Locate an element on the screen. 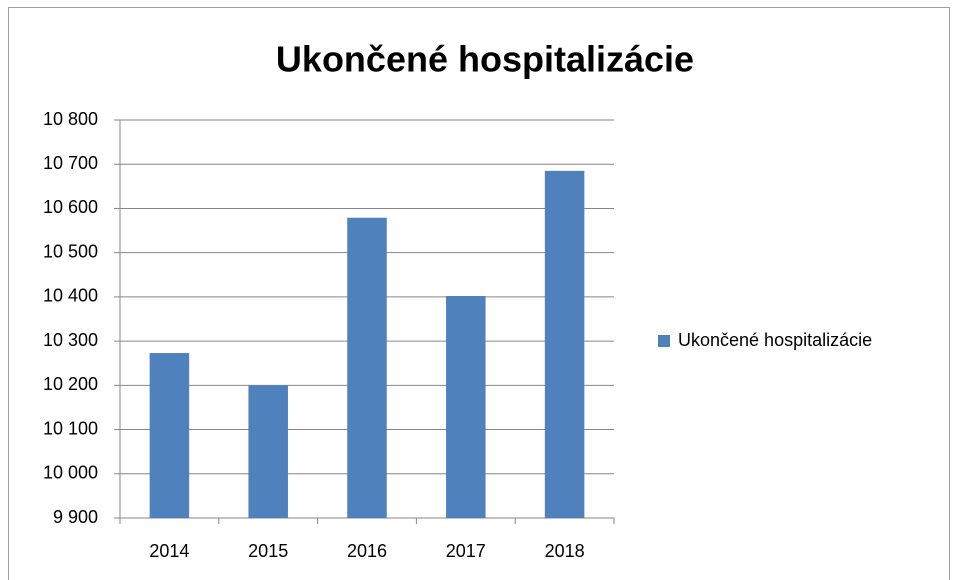 The image size is (958, 580). y-tick-label: 10 500 is located at coordinates (70, 251).